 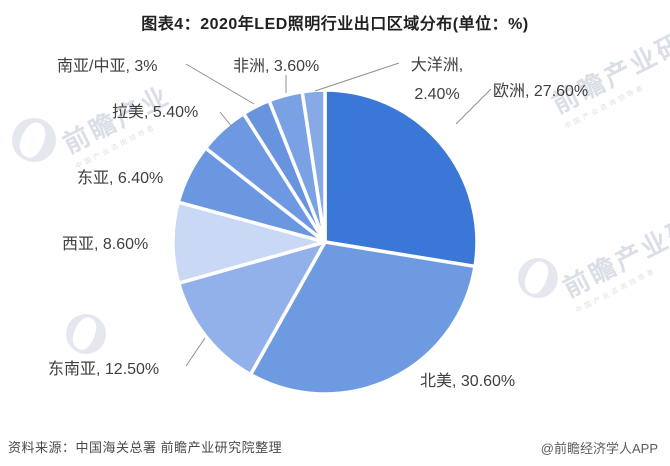 I want to click on slice-label-south-central-asia: 南亚/中亚, 3%, so click(x=107, y=66).